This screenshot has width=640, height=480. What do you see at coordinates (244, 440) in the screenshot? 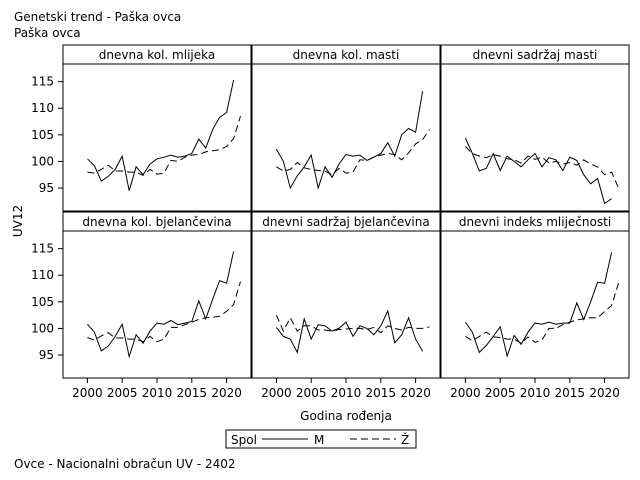
I see `legend-title: Spol` at bounding box center [244, 440].